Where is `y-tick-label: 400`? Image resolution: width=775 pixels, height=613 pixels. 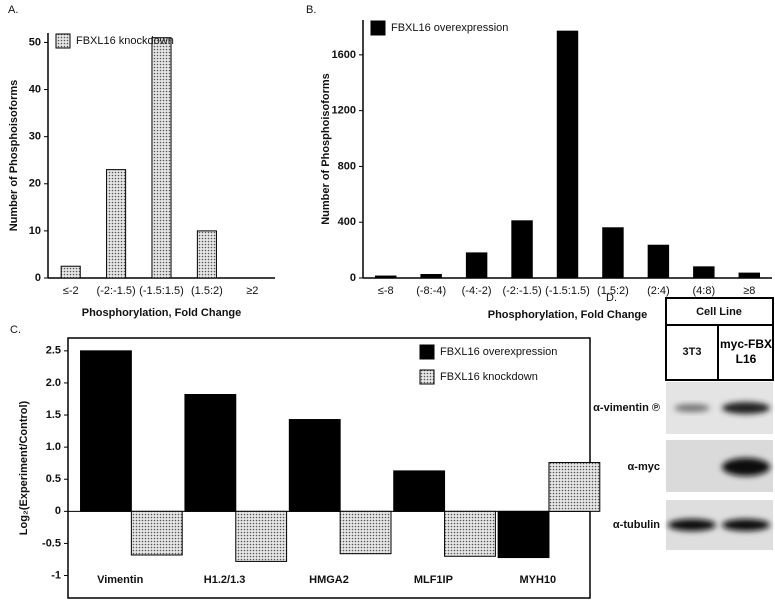 y-tick-label: 400 is located at coordinates (347, 222).